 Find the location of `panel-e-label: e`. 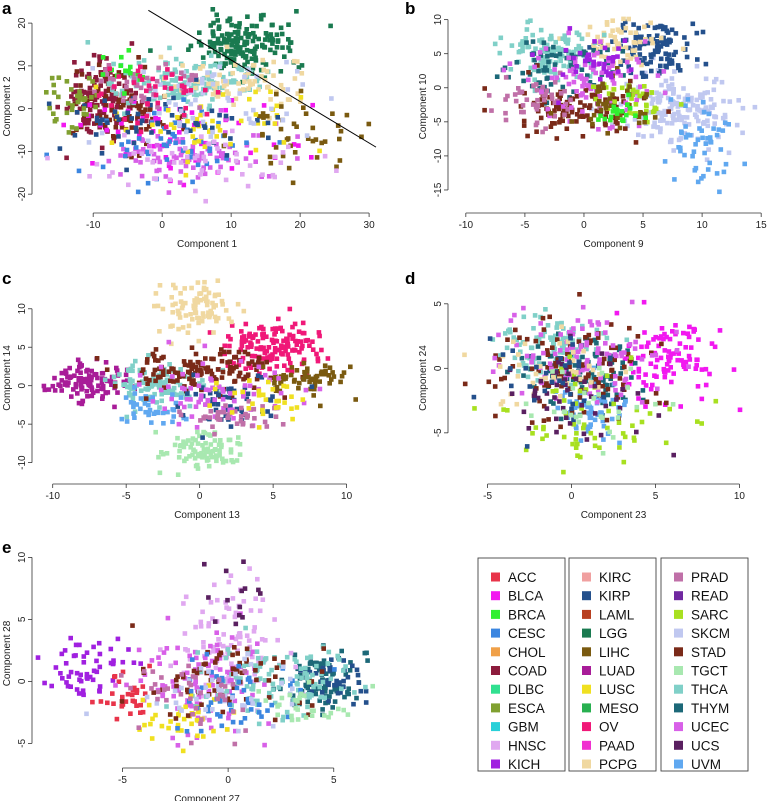

panel-e-label: e is located at coordinates (6, 547).